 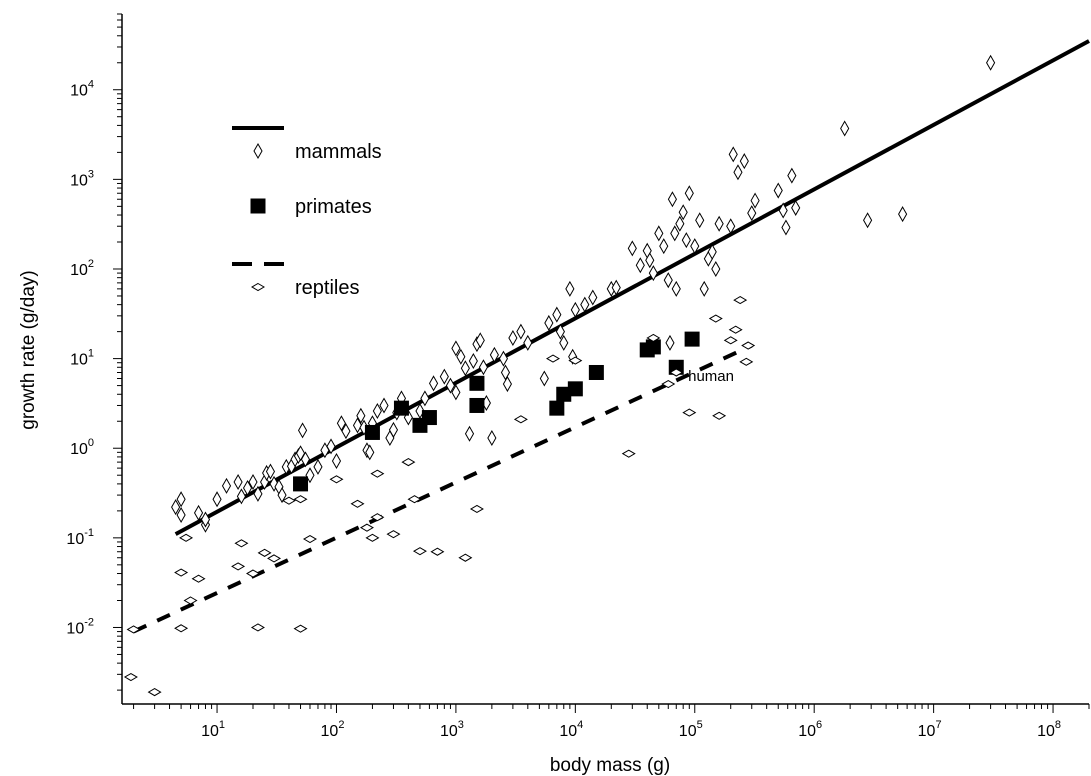 What do you see at coordinates (611, 722) in the screenshot?
I see `x-axis-ticks: 10¹ 10² 10³ 10⁴ 10⁵ 10⁶ 10⁷ 10⁸` at bounding box center [611, 722].